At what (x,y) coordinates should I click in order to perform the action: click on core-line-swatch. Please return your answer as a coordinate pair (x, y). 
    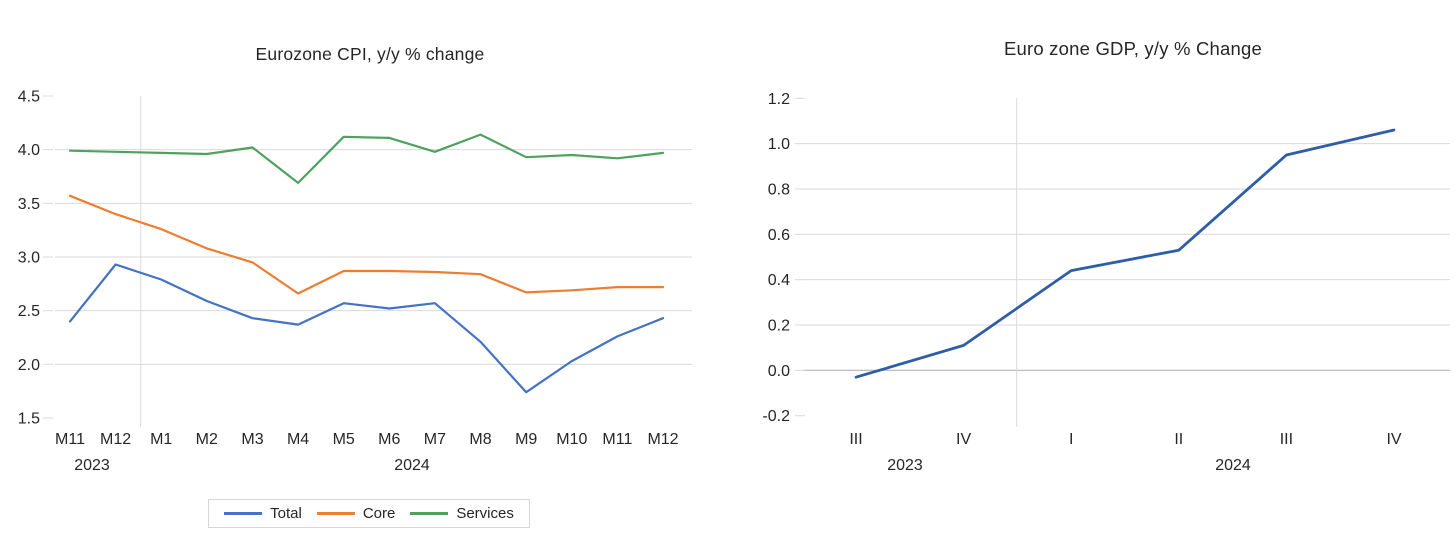
    Looking at the image, I should click on (335, 513).